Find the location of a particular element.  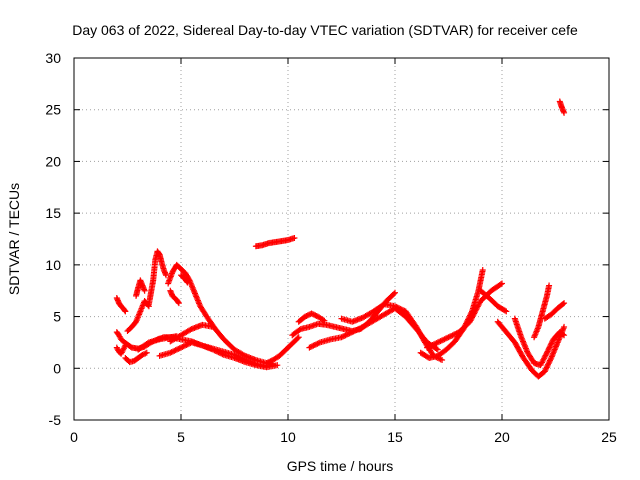

y-tick-label: -5 is located at coordinates (55, 420).